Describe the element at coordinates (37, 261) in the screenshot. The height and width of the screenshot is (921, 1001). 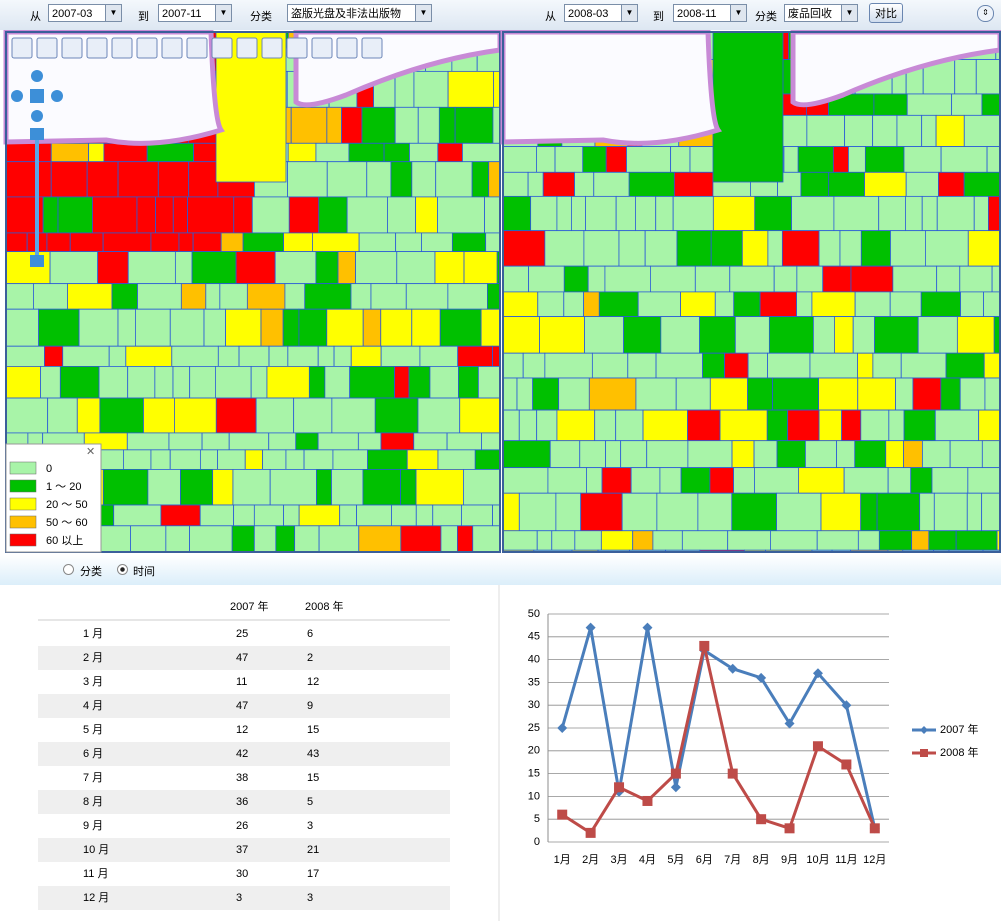
I see `zoom-out` at that location.